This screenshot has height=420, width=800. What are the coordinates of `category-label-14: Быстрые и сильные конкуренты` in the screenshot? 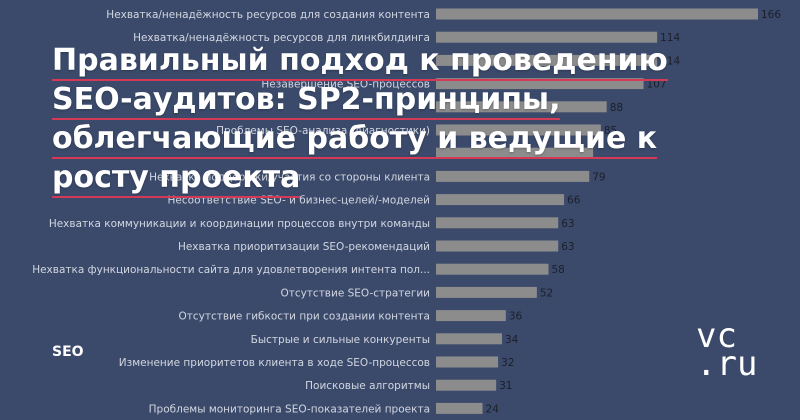 It's located at (340, 340).